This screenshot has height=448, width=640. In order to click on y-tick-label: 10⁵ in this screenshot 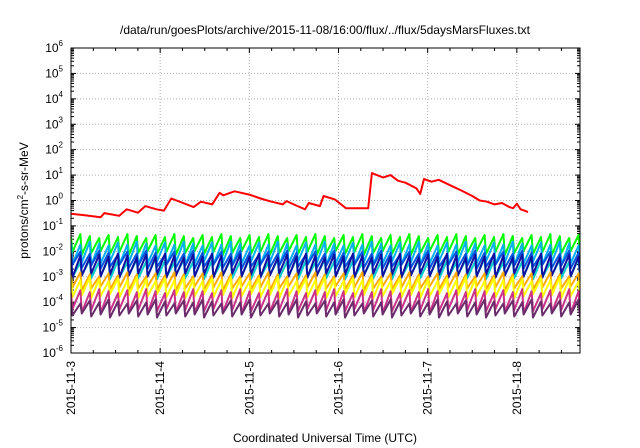, I will do `click(54, 72)`.